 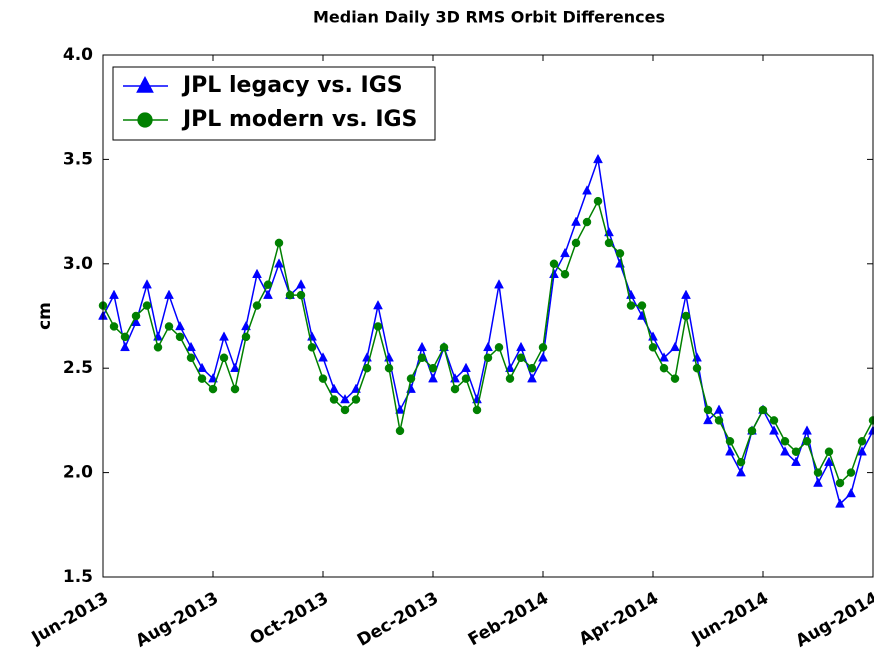 What do you see at coordinates (730, 618) in the screenshot?
I see `x-tick-label: Jun-2014` at bounding box center [730, 618].